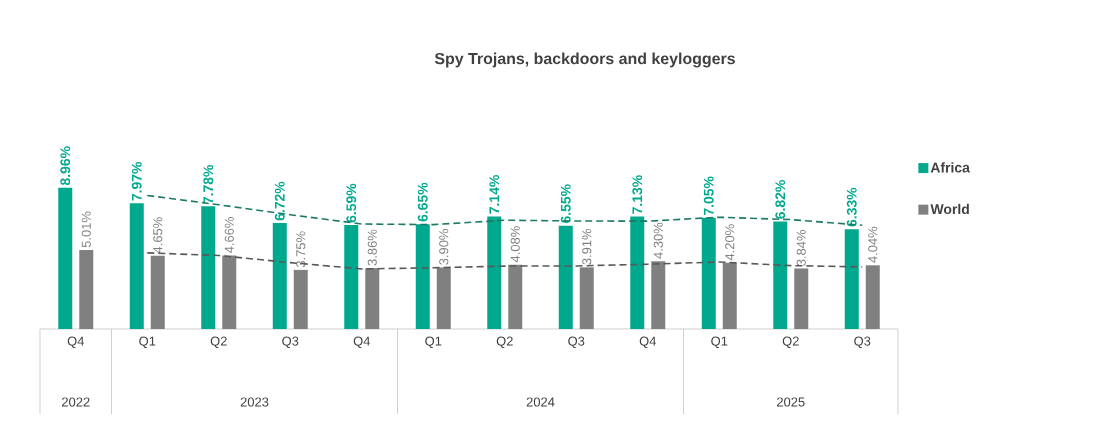 This screenshot has width=1106, height=436. I want to click on data-label: 6.82%, so click(780, 199).